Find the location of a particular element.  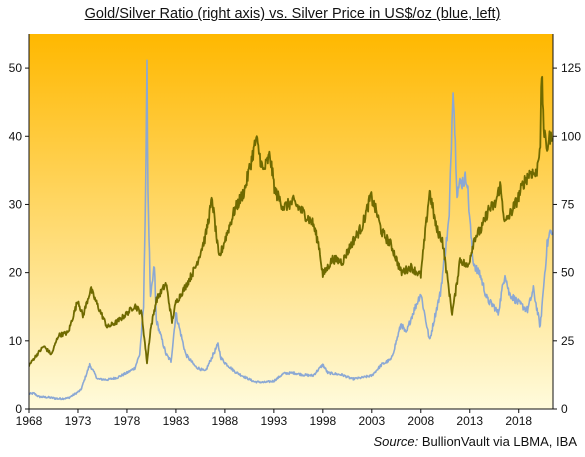

y-left-tick-label: 10 is located at coordinates (16, 341).